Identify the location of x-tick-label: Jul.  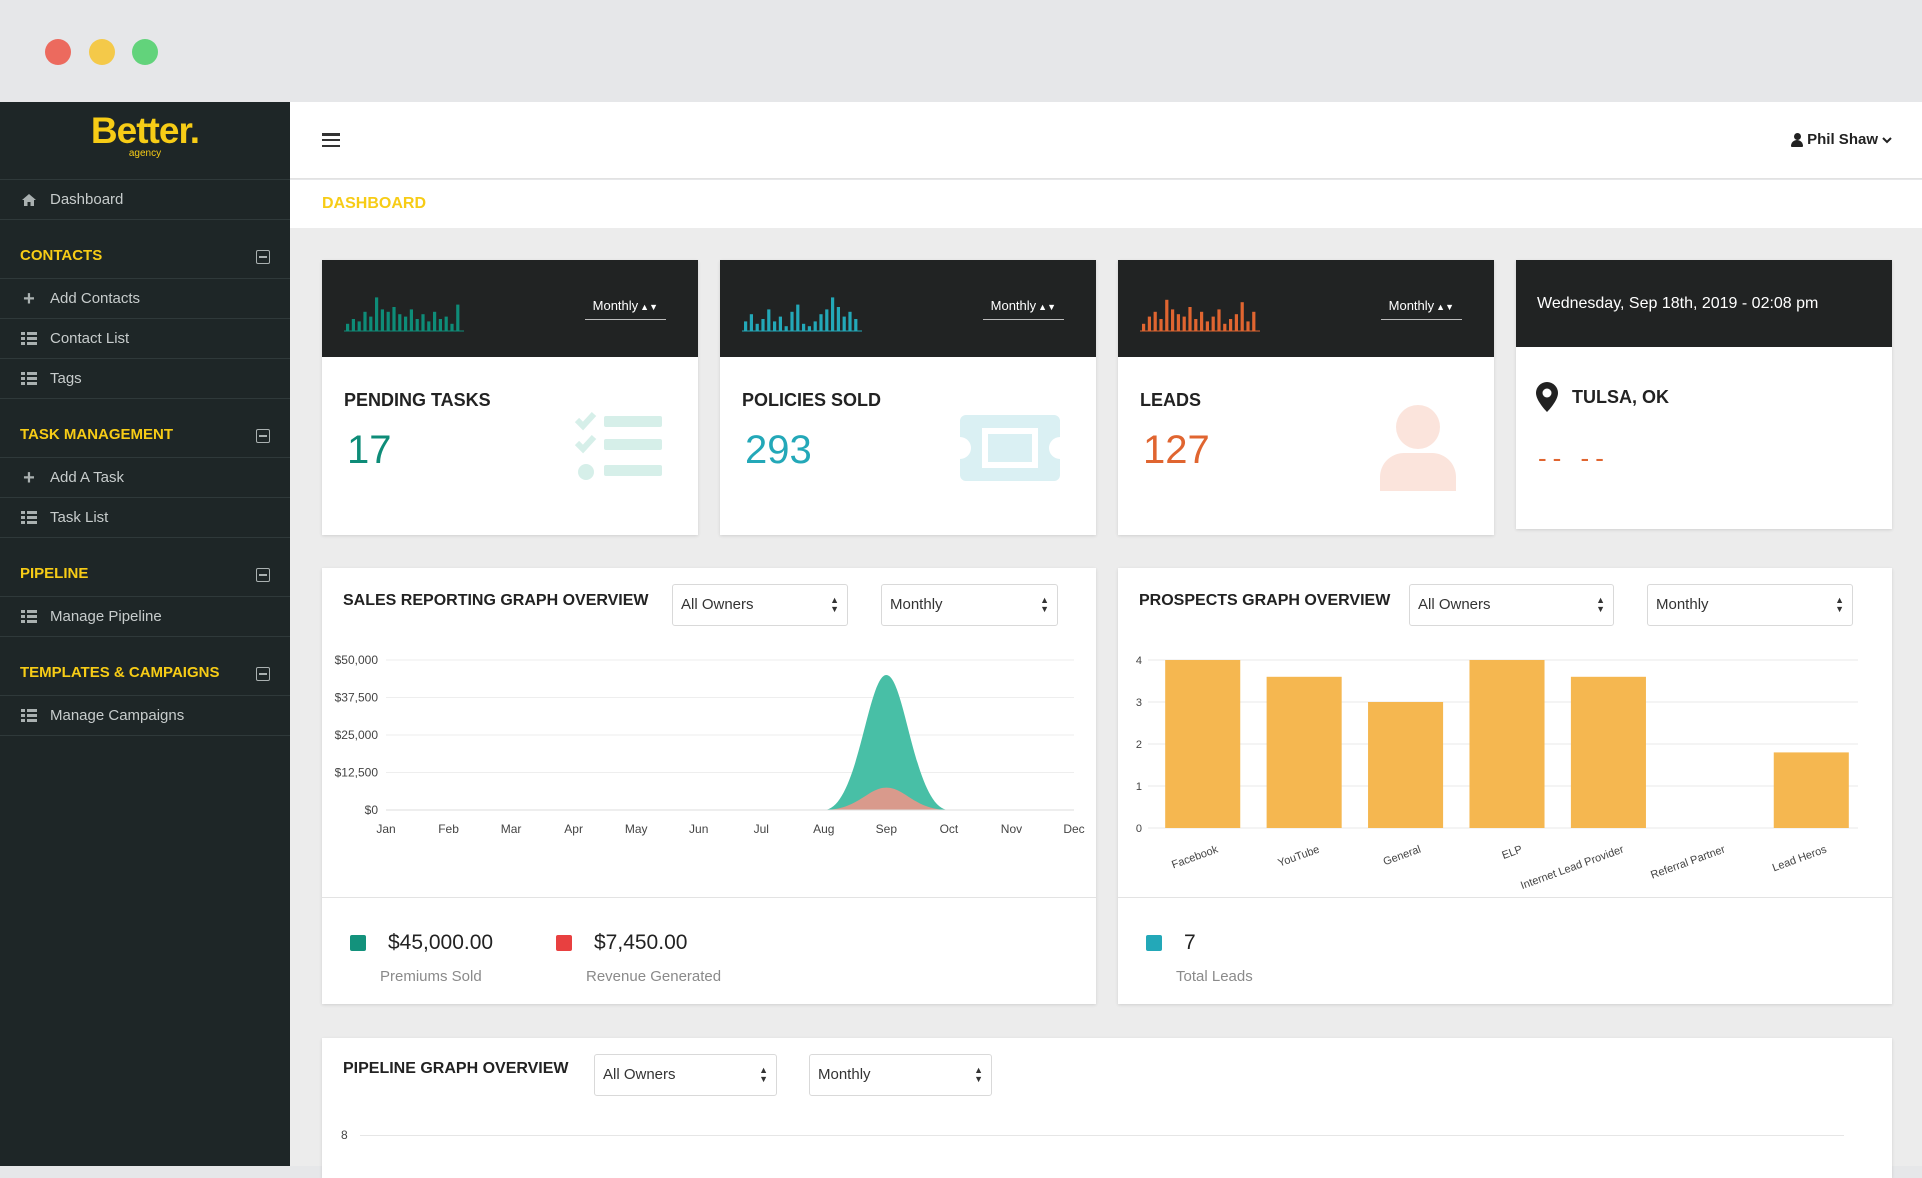
(761, 829).